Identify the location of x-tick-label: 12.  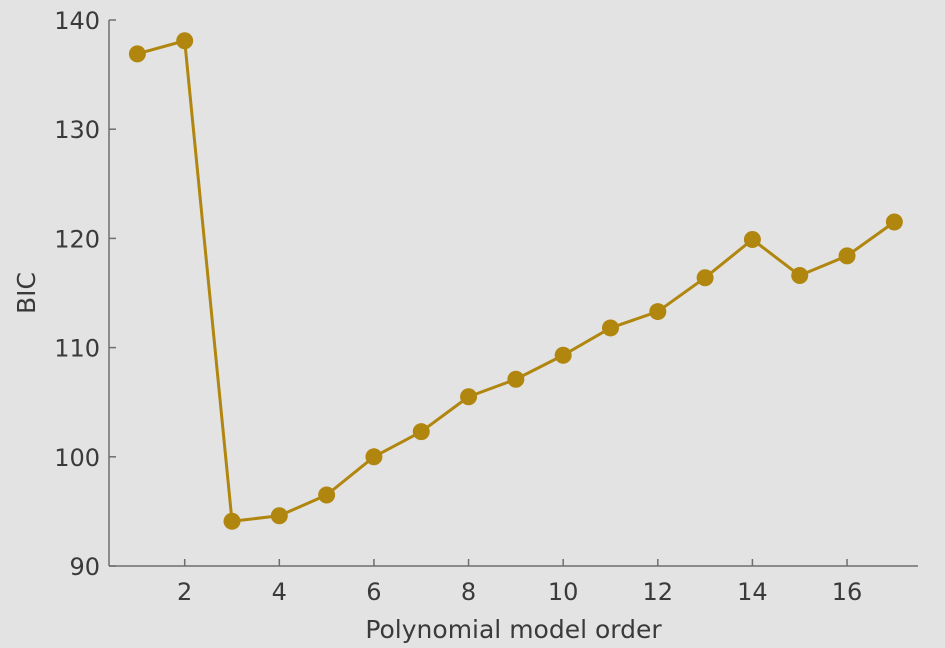
(658, 592).